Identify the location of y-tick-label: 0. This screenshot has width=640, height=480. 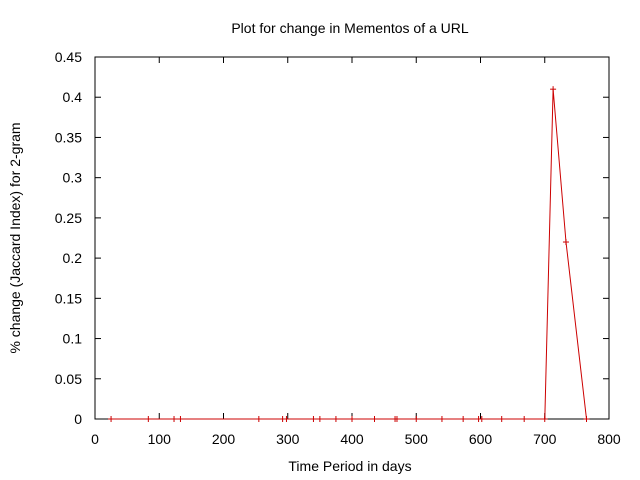
(78, 419).